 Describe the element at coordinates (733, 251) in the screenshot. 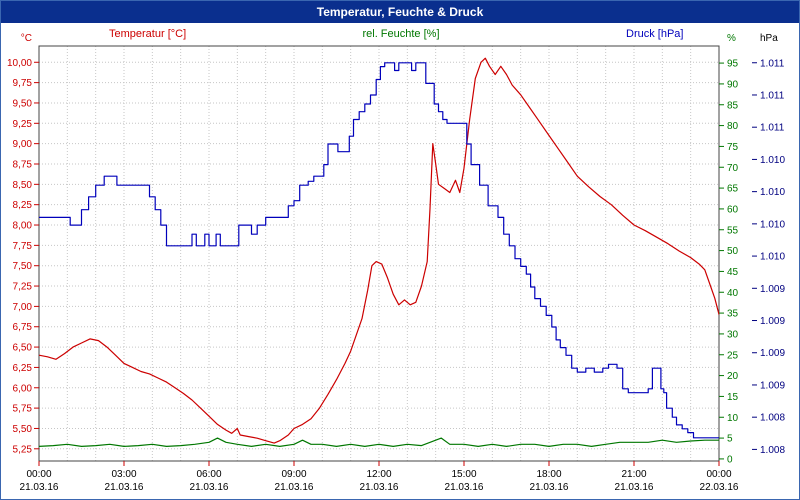

I see `percent-tick-label: 50` at that location.